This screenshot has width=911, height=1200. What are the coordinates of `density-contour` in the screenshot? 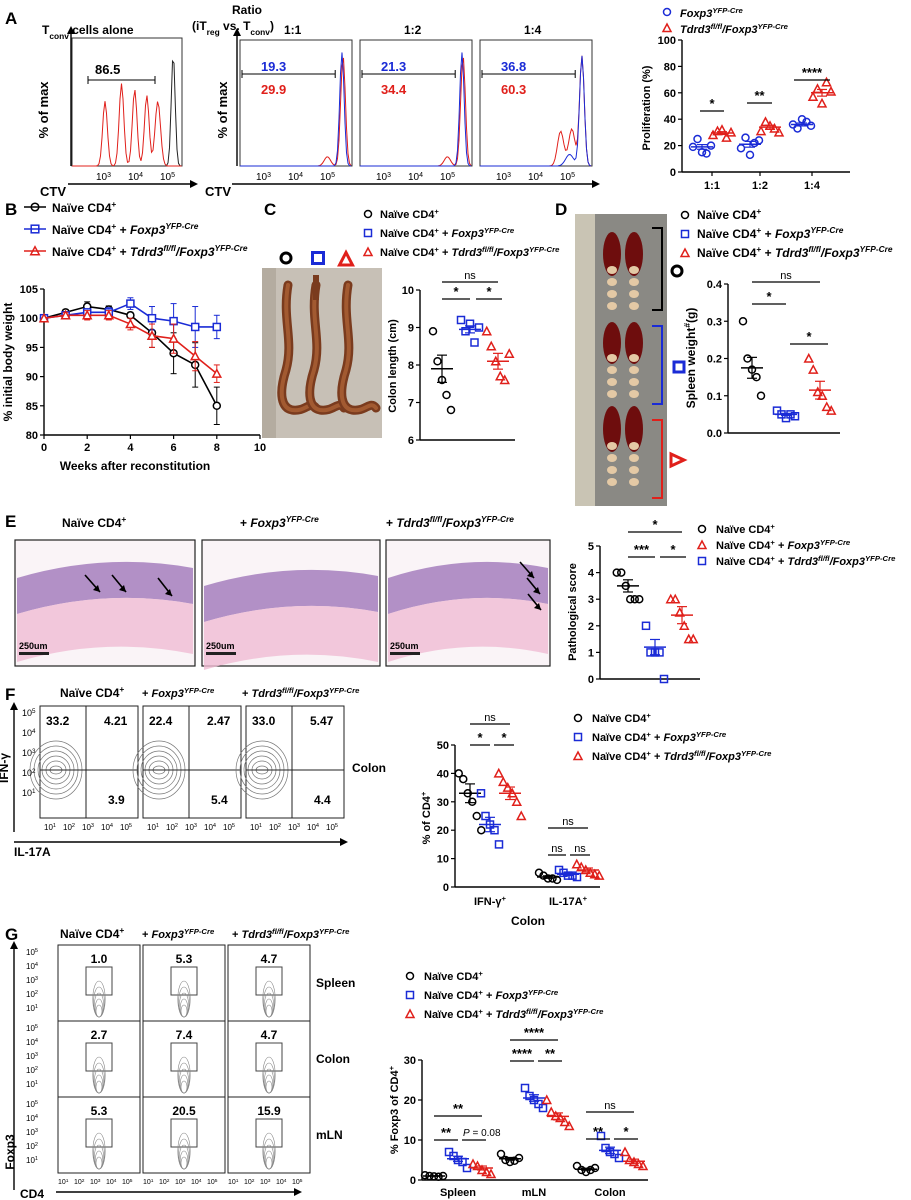 It's located at (184, 1075).